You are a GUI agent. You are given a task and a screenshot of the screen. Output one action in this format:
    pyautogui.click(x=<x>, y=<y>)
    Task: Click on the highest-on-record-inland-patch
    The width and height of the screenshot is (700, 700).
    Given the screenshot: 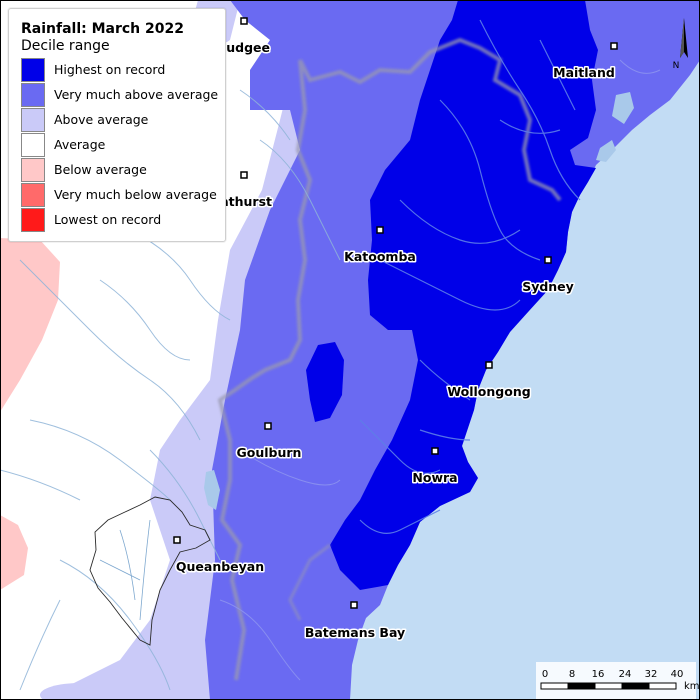 What is the action you would take?
    pyautogui.click(x=325, y=382)
    